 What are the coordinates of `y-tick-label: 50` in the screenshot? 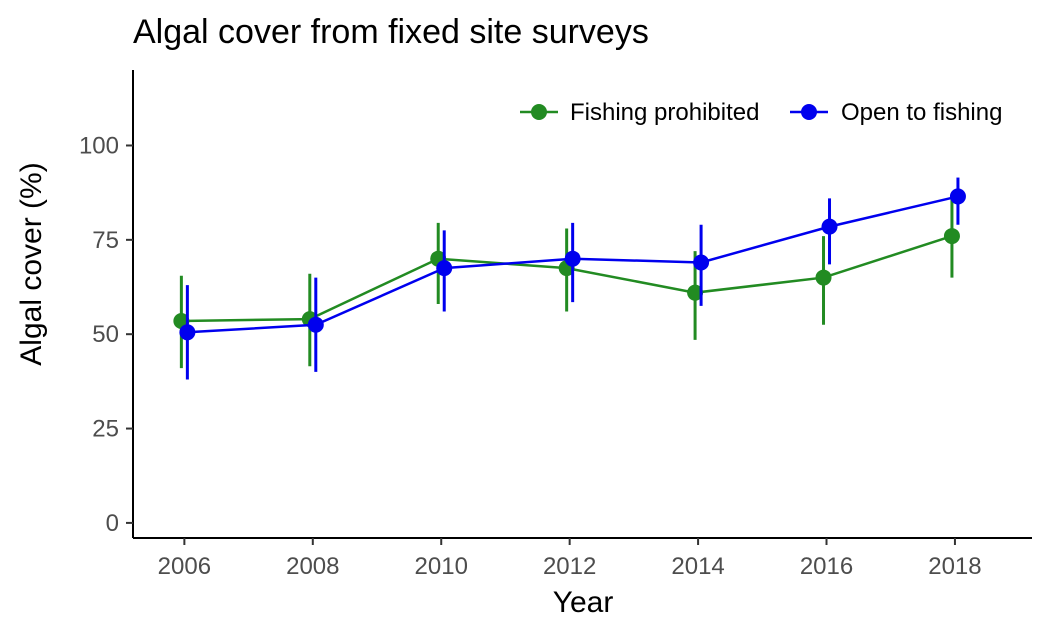 It's located at (105, 334).